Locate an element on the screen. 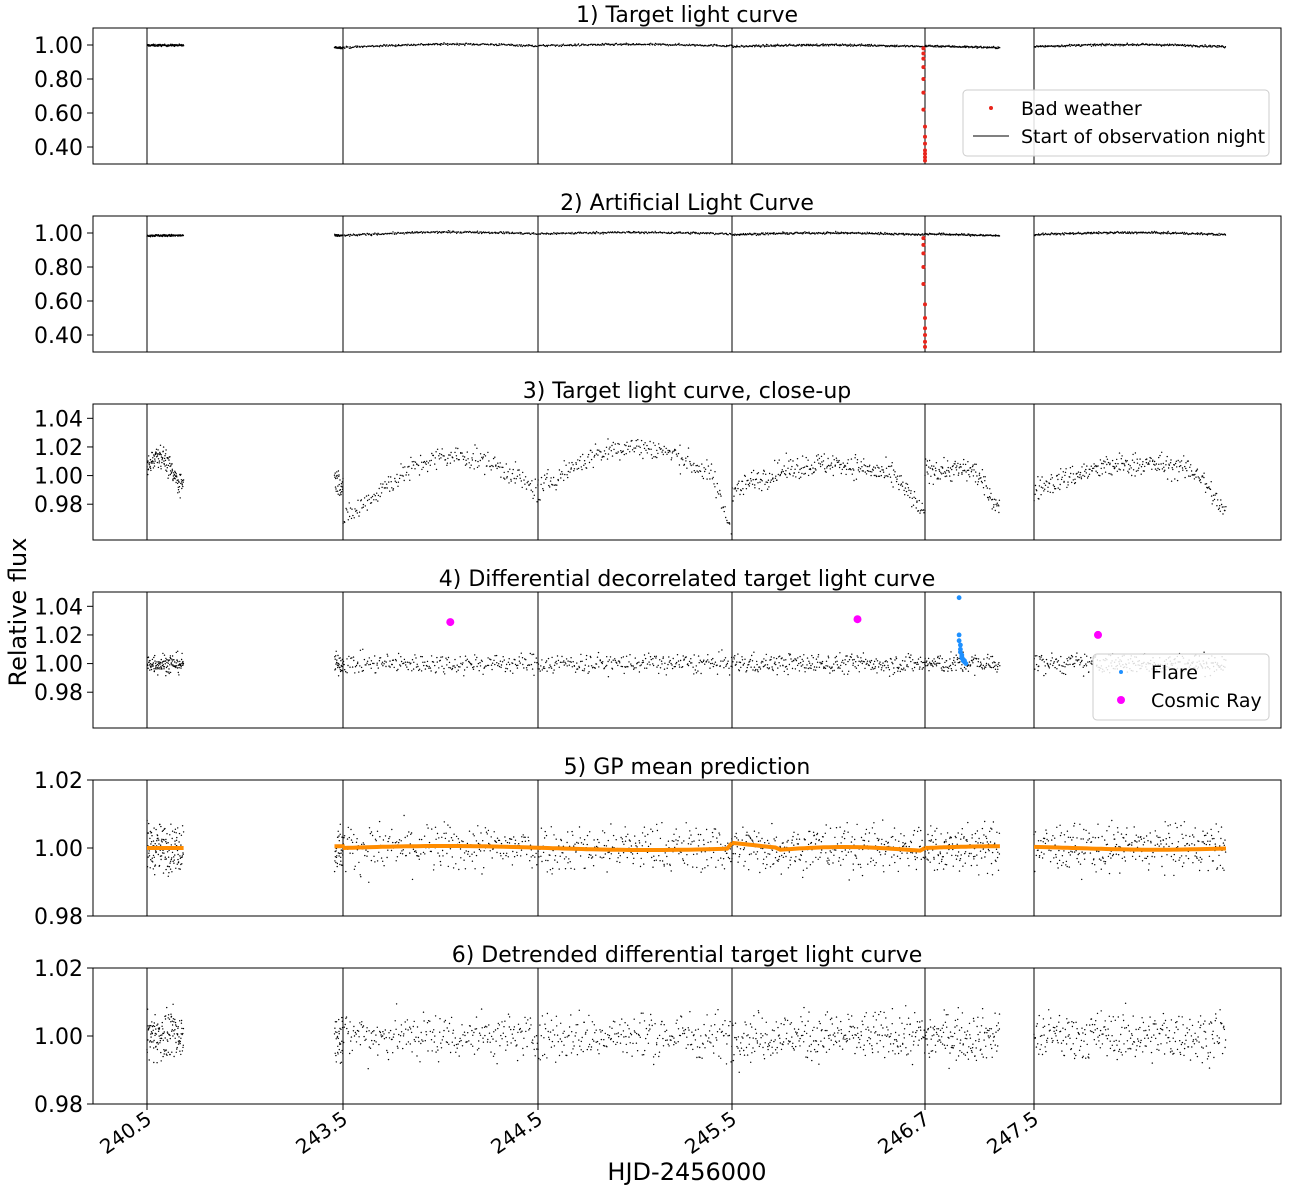 The image size is (1291, 1188). plot-frame is located at coordinates (687, 660).